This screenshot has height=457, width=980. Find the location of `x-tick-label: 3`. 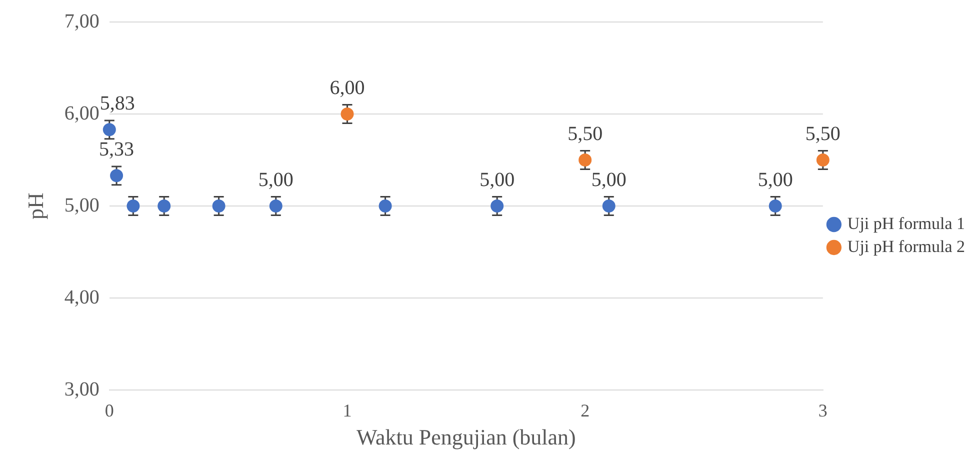

x-tick-label: 3 is located at coordinates (823, 410).